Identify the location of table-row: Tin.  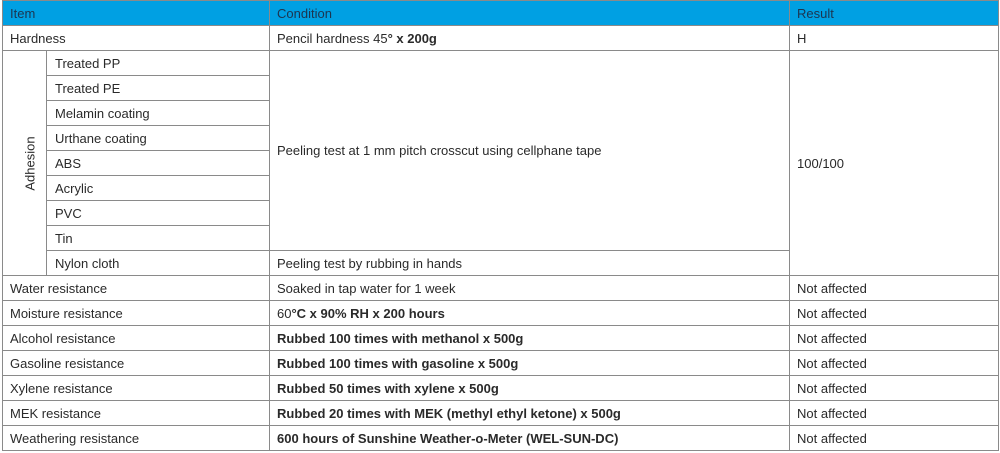
(501, 238).